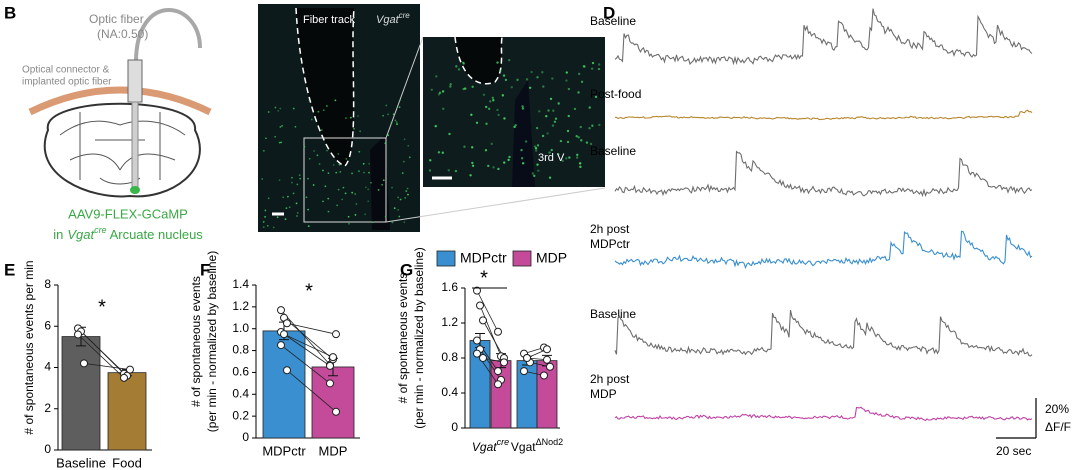 The width and height of the screenshot is (1080, 470). What do you see at coordinates (609, 12) in the screenshot?
I see `panel-letter: D` at bounding box center [609, 12].